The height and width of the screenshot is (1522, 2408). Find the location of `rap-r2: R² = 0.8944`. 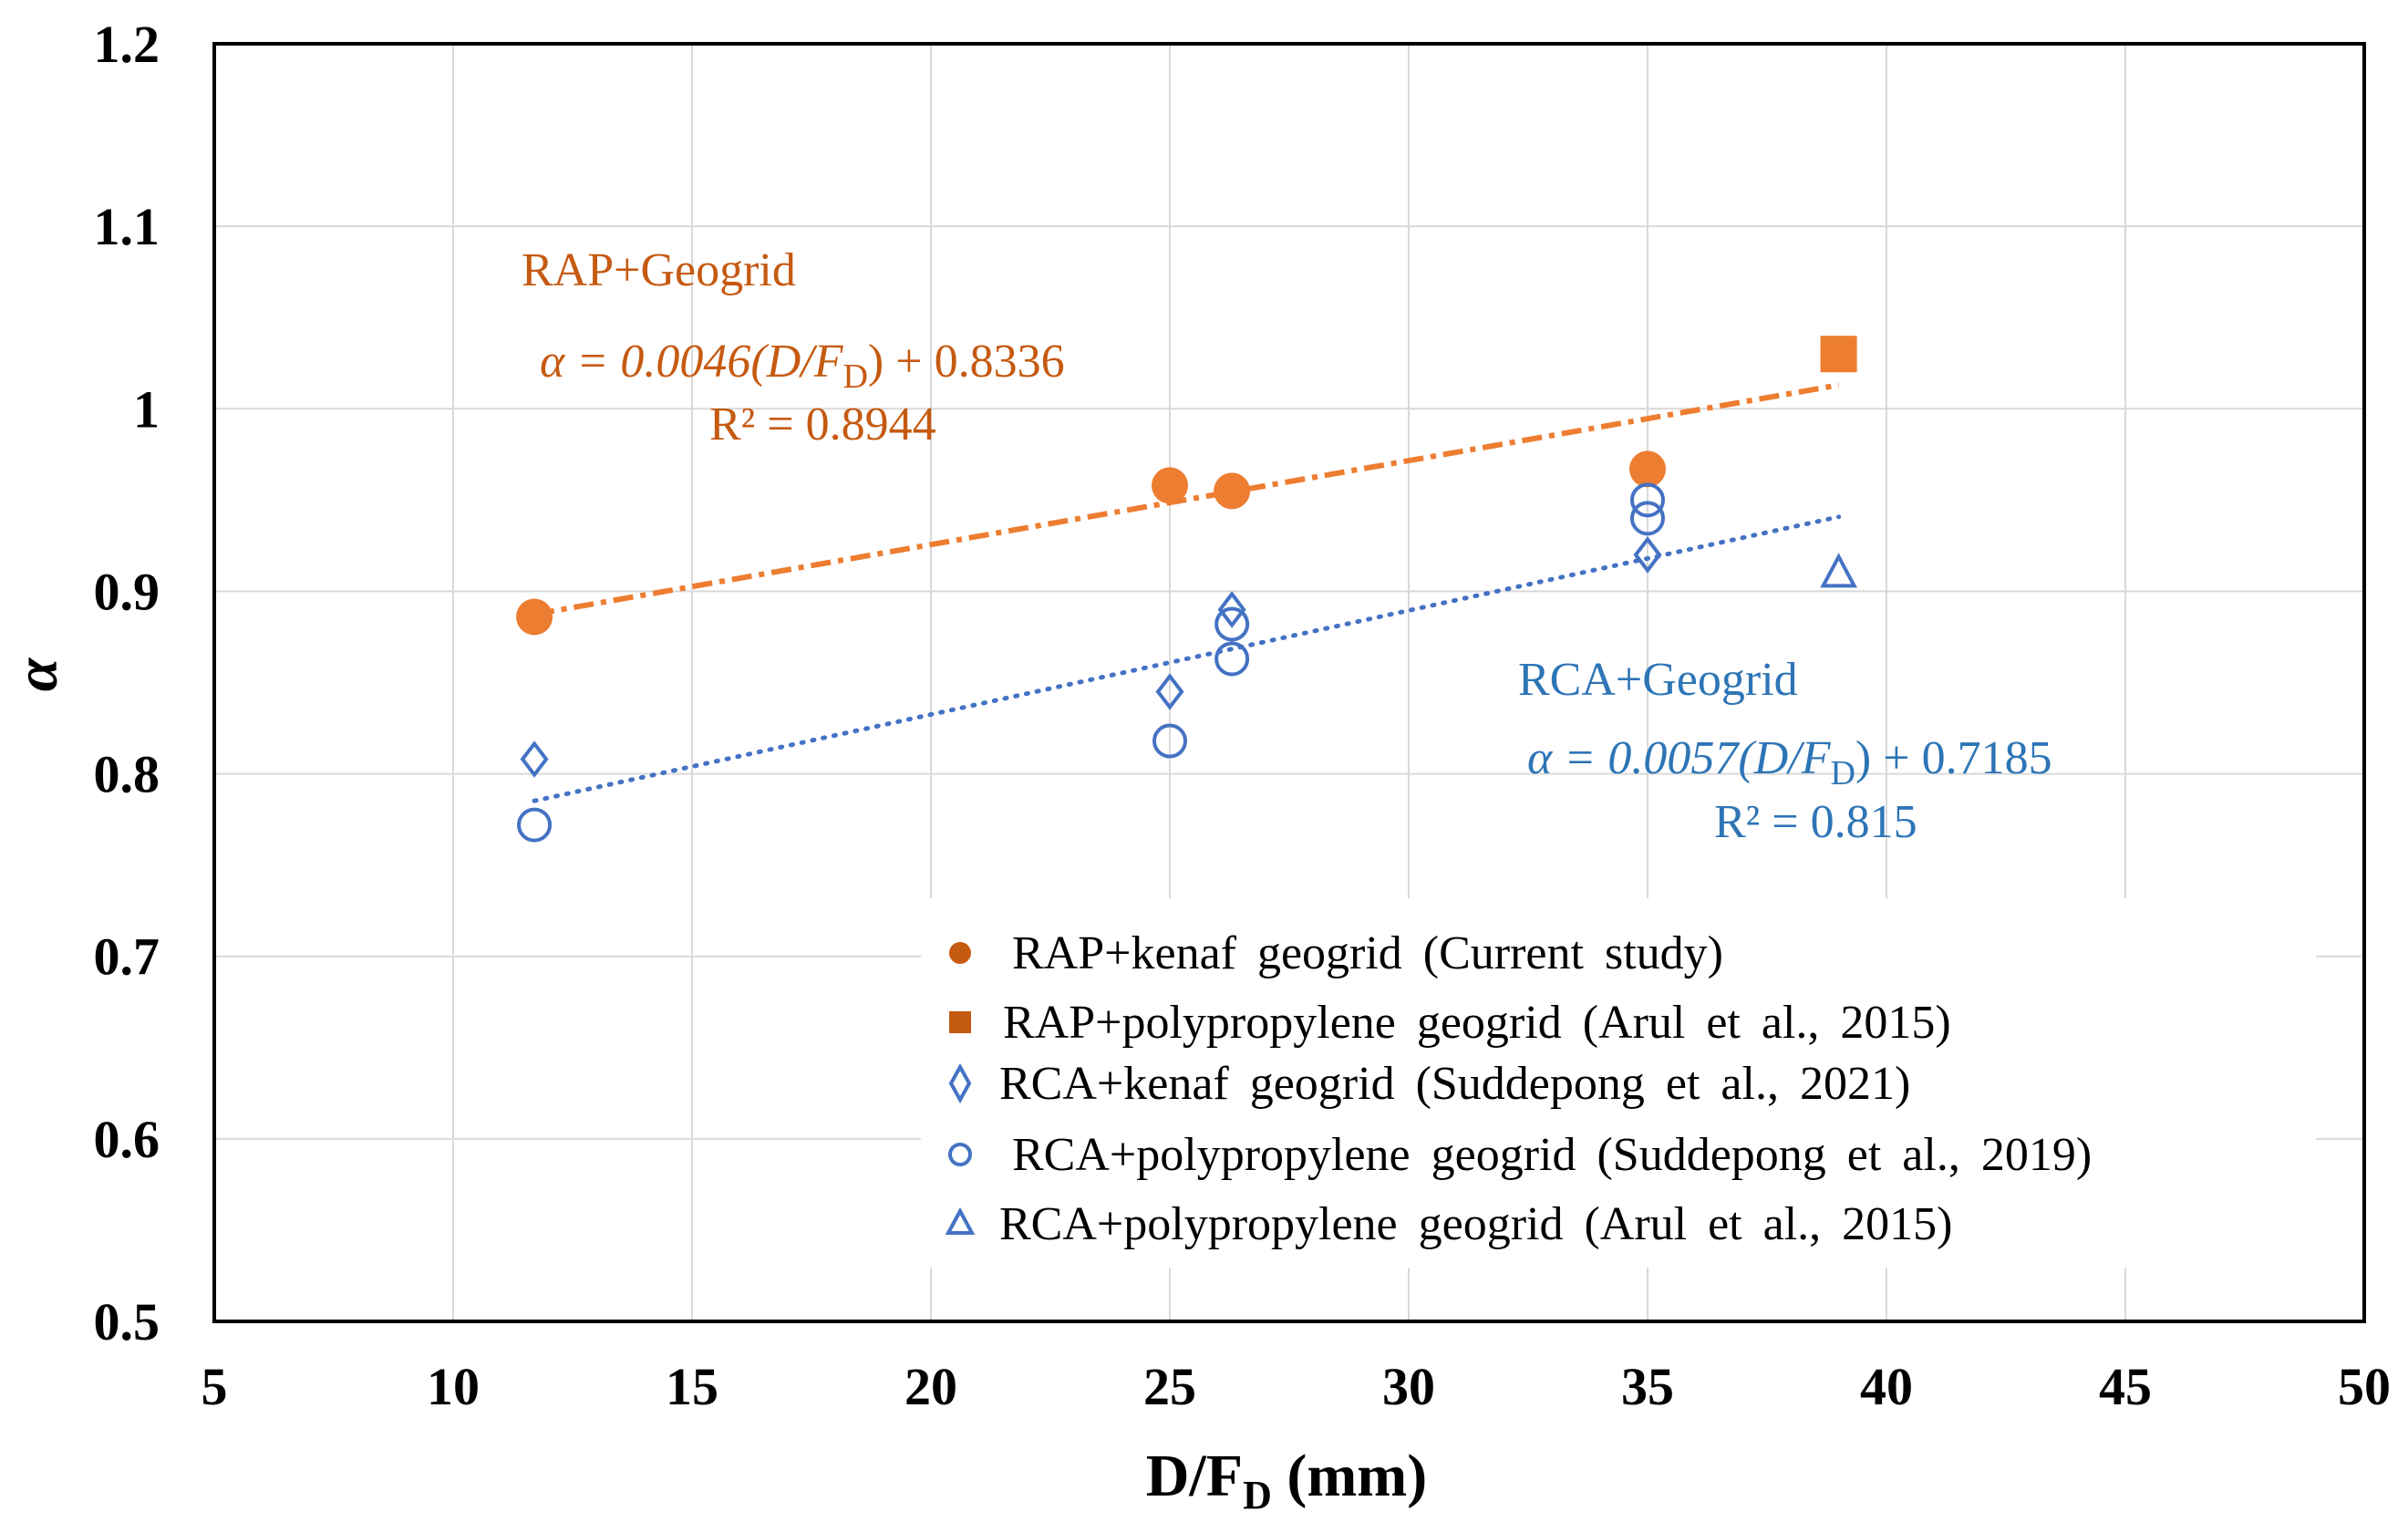

rap-r2: R² = 0.8944 is located at coordinates (822, 424).